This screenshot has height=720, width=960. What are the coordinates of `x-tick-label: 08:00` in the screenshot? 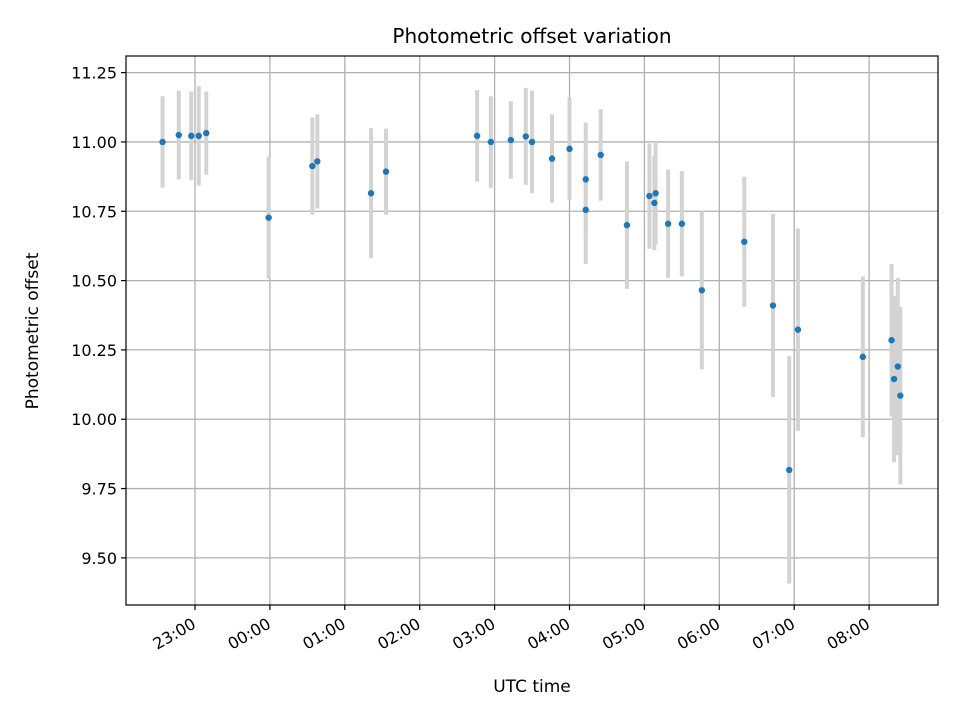 It's located at (848, 634).